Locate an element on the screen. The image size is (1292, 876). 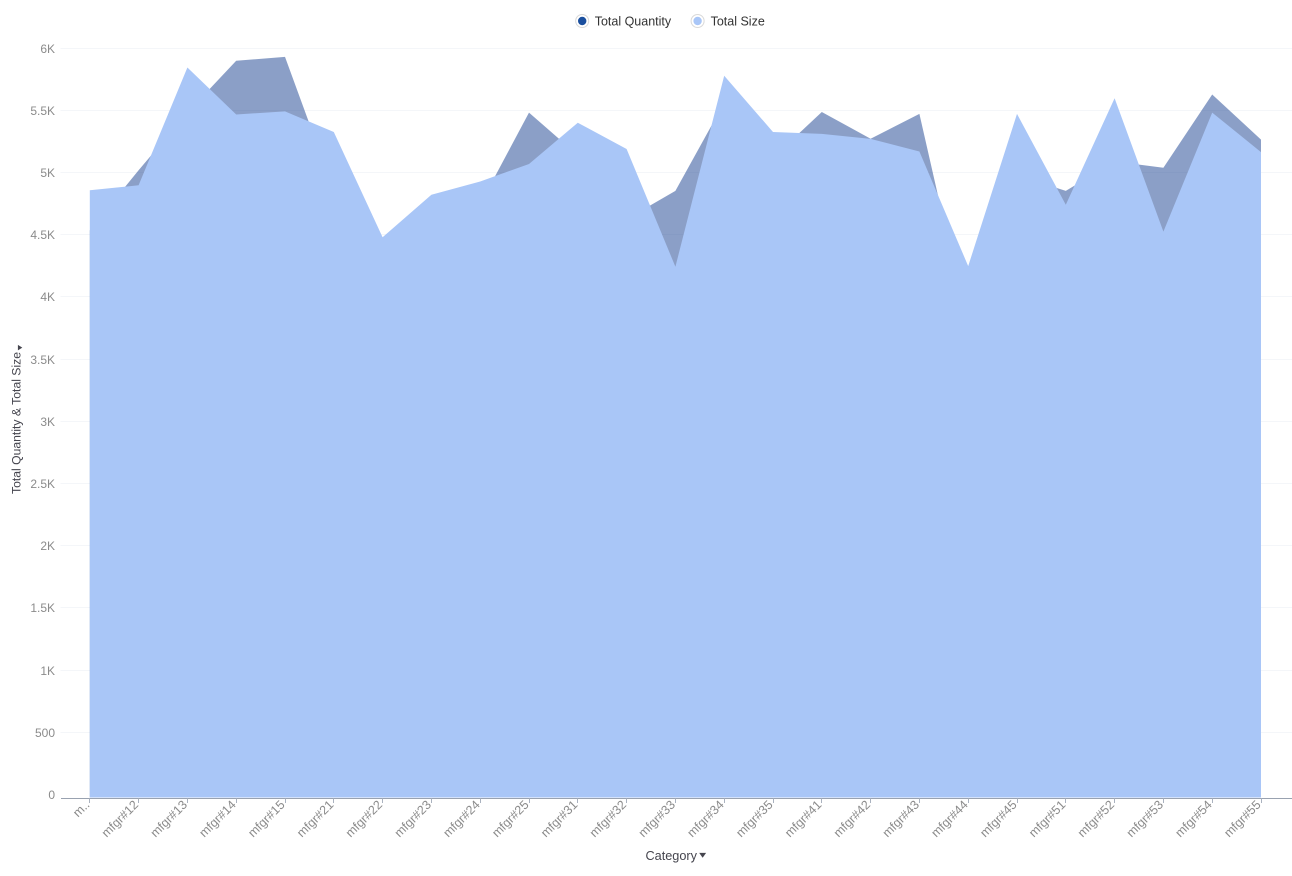
svg-text: 2.5K is located at coordinates (42, 484).